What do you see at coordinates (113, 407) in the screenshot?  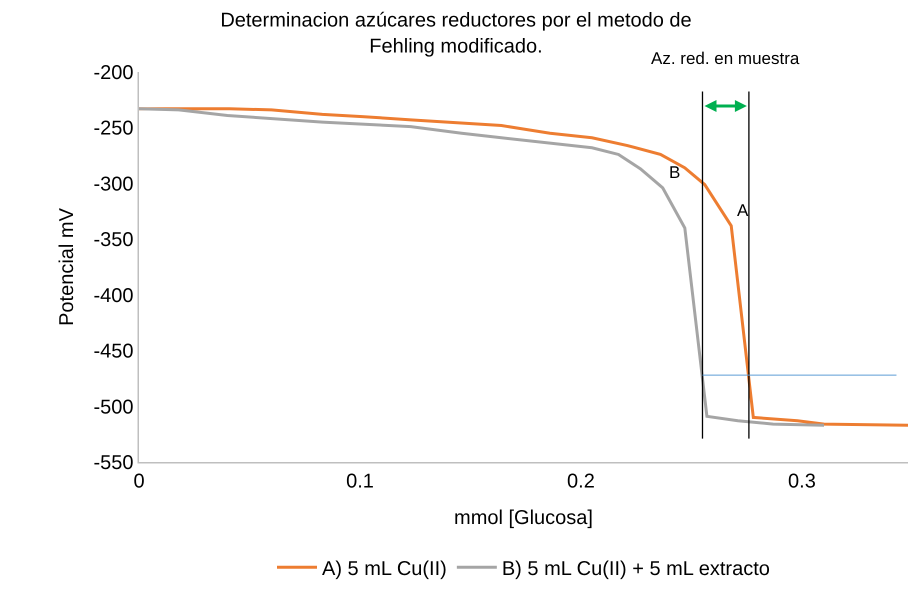 I see `y-tick-label: -500` at bounding box center [113, 407].